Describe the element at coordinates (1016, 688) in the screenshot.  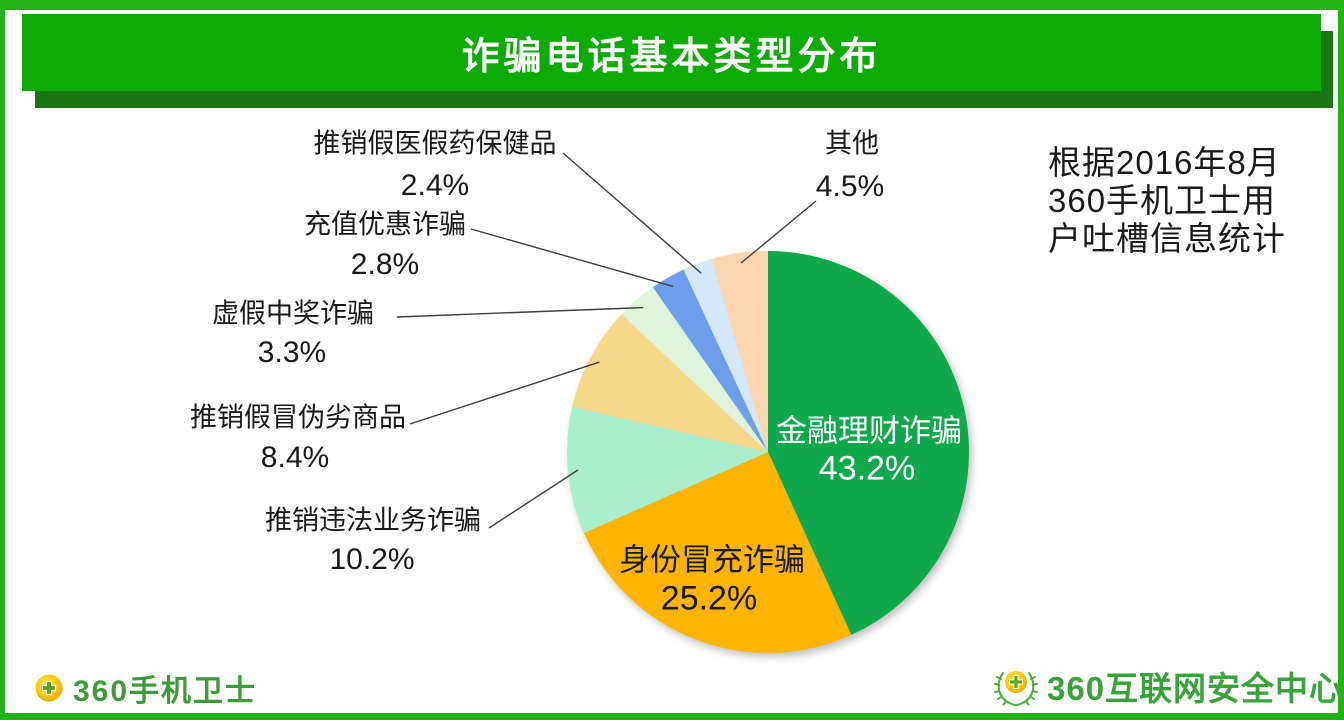
I see `360-internet-security-center-badge-icon` at that location.